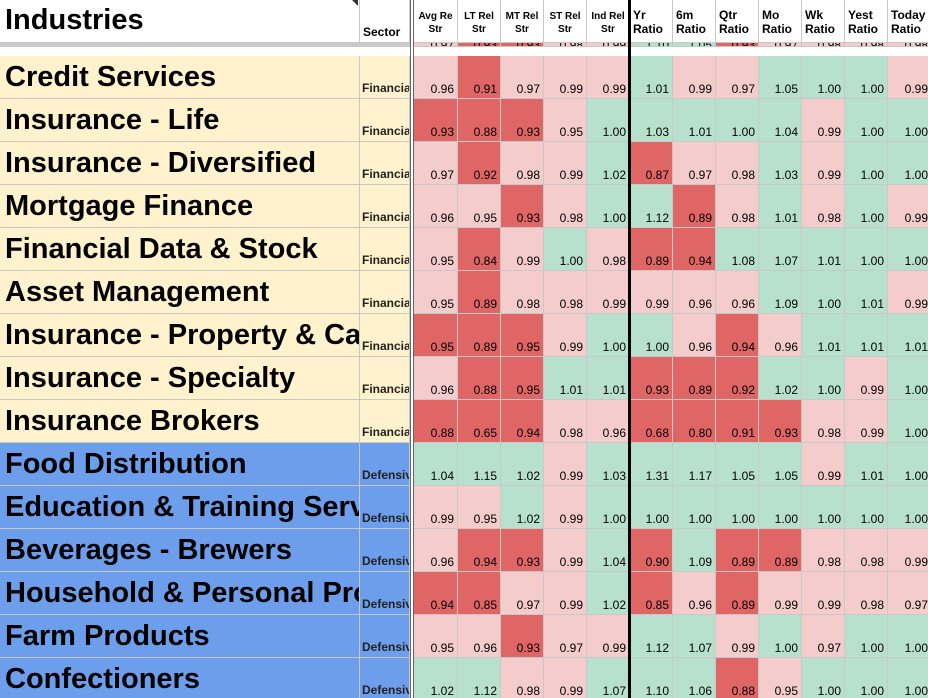 The width and height of the screenshot is (928, 698). What do you see at coordinates (651, 421) in the screenshot?
I see `ratio-cell: 0.68` at bounding box center [651, 421].